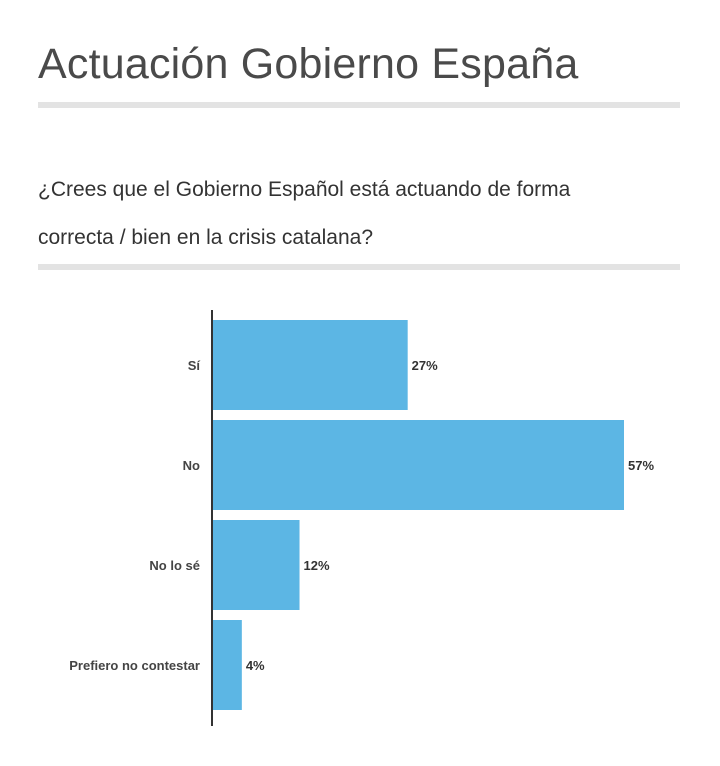  Describe the element at coordinates (134, 665) in the screenshot. I see `category-label-3: Prefiero no contestar` at that location.